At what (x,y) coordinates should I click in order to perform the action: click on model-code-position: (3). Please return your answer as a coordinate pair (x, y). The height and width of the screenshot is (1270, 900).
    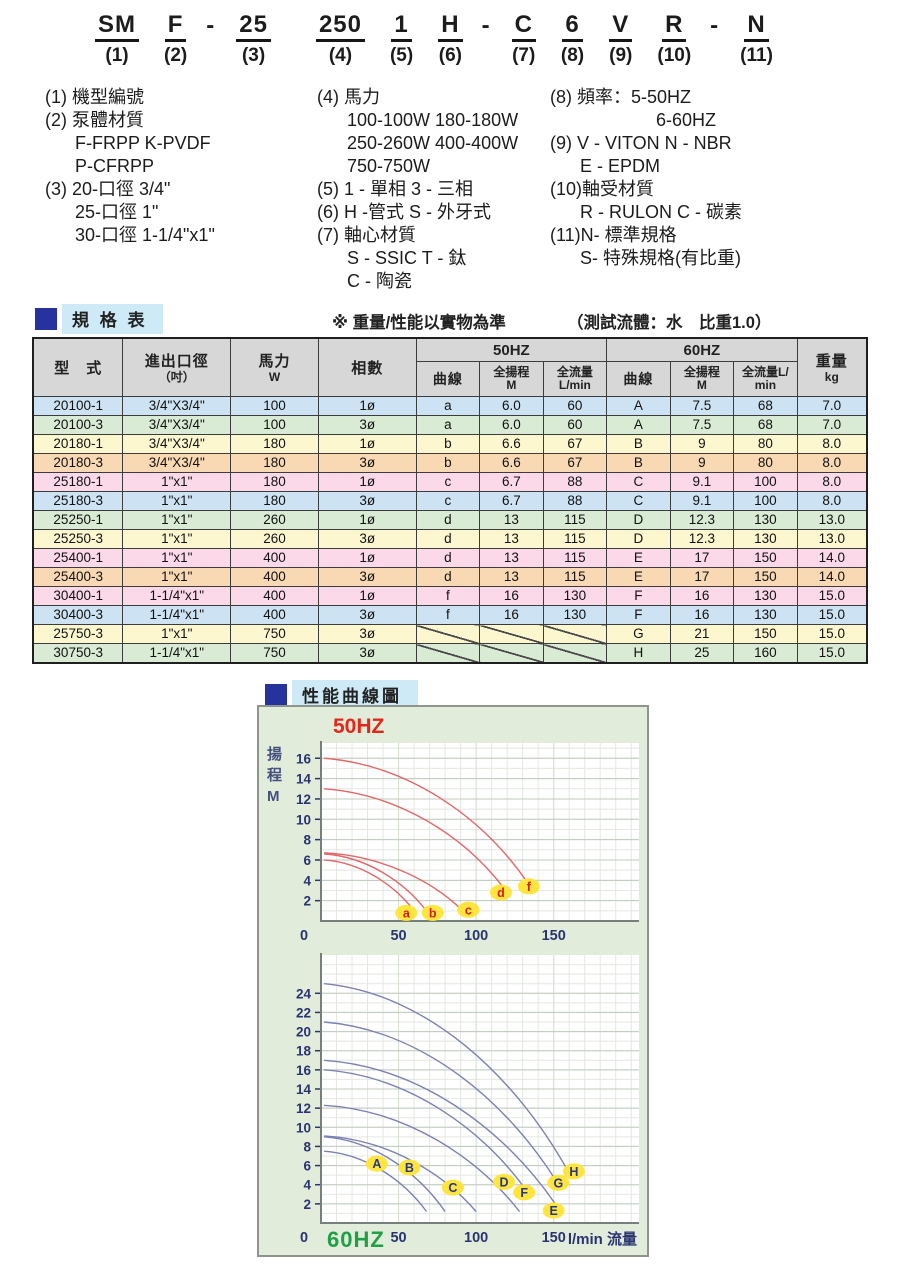
    Looking at the image, I should click on (253, 56).